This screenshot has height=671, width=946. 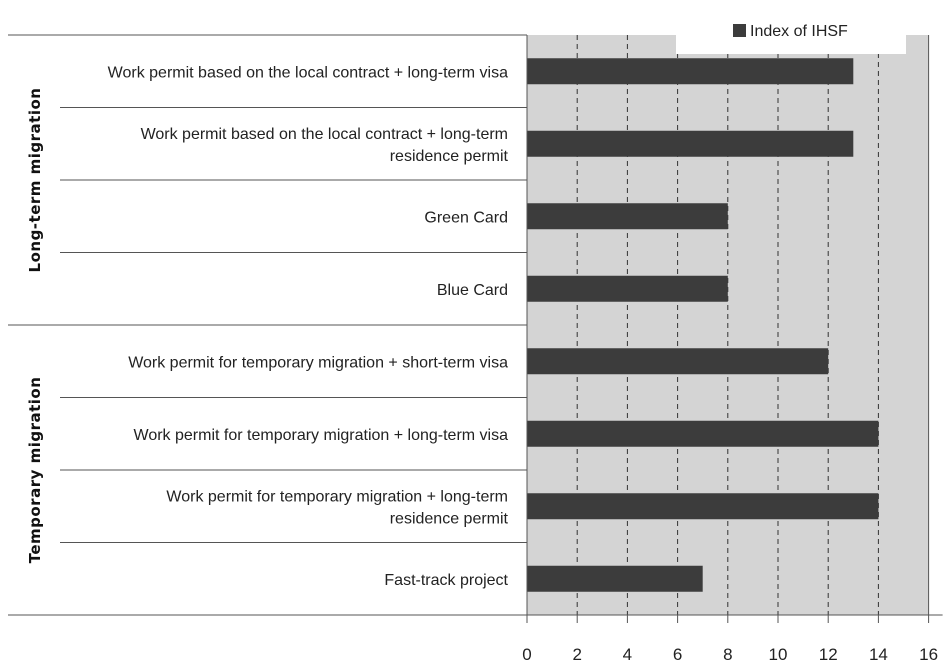 I want to click on x-tick-label: 0, so click(x=526, y=654).